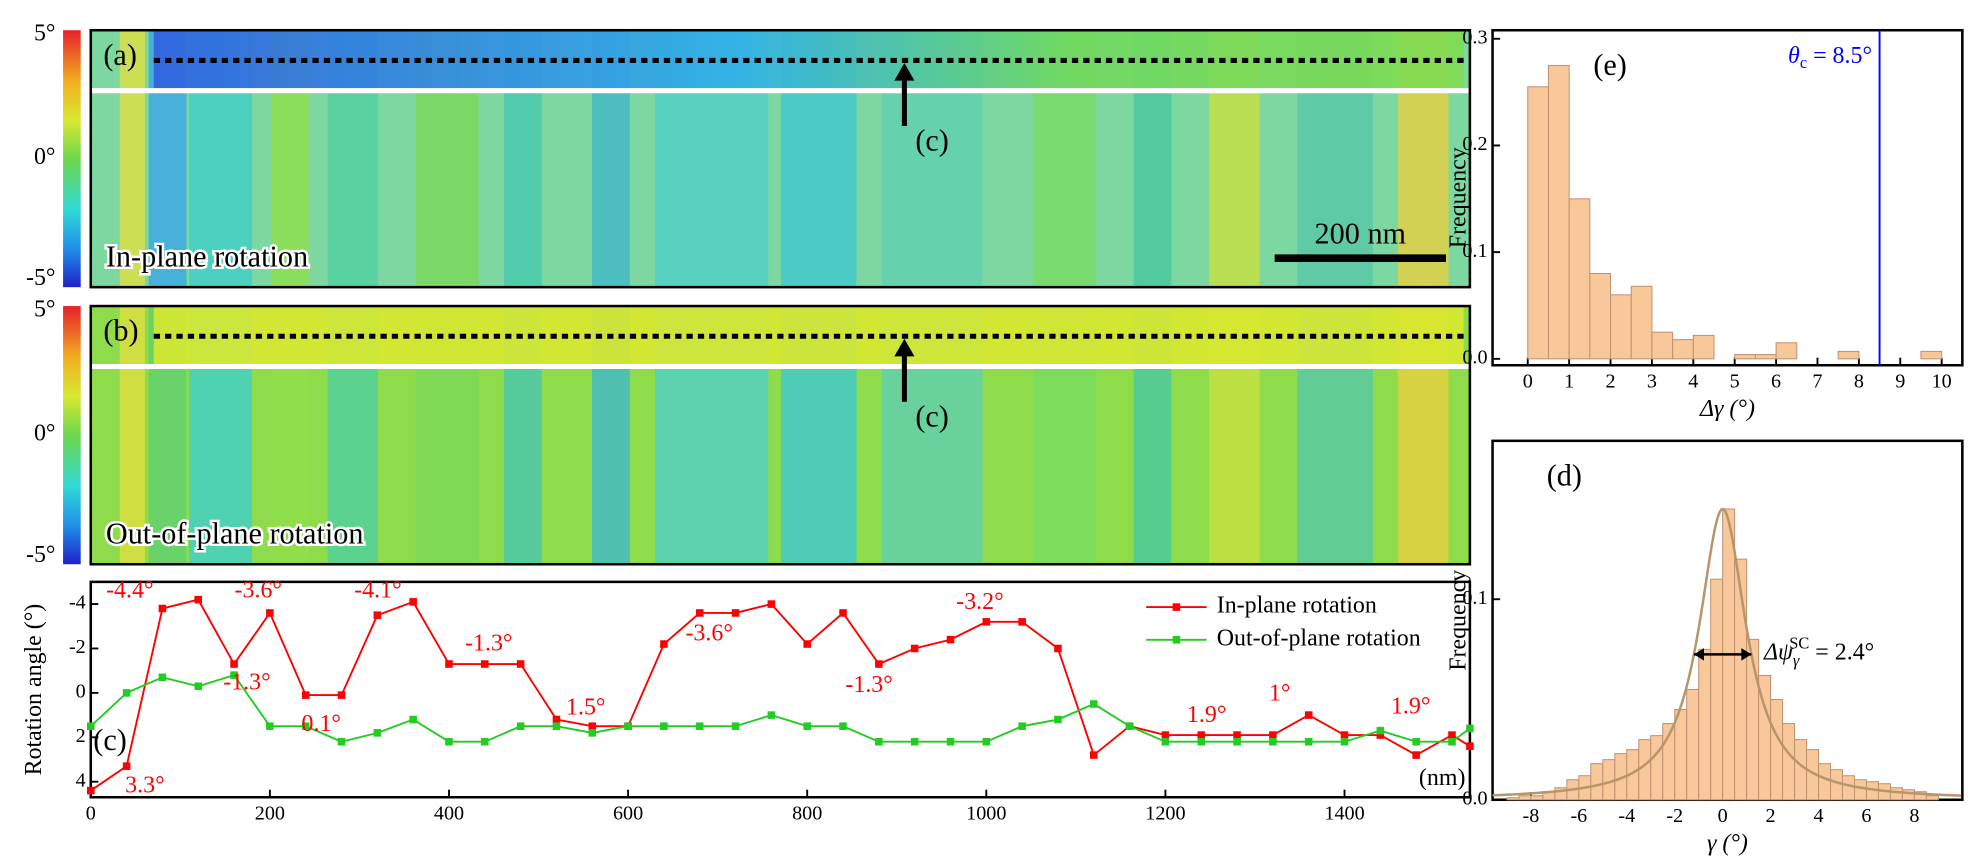 The height and width of the screenshot is (864, 1970). I want to click on x-tick-label: 8, so click(1859, 382).